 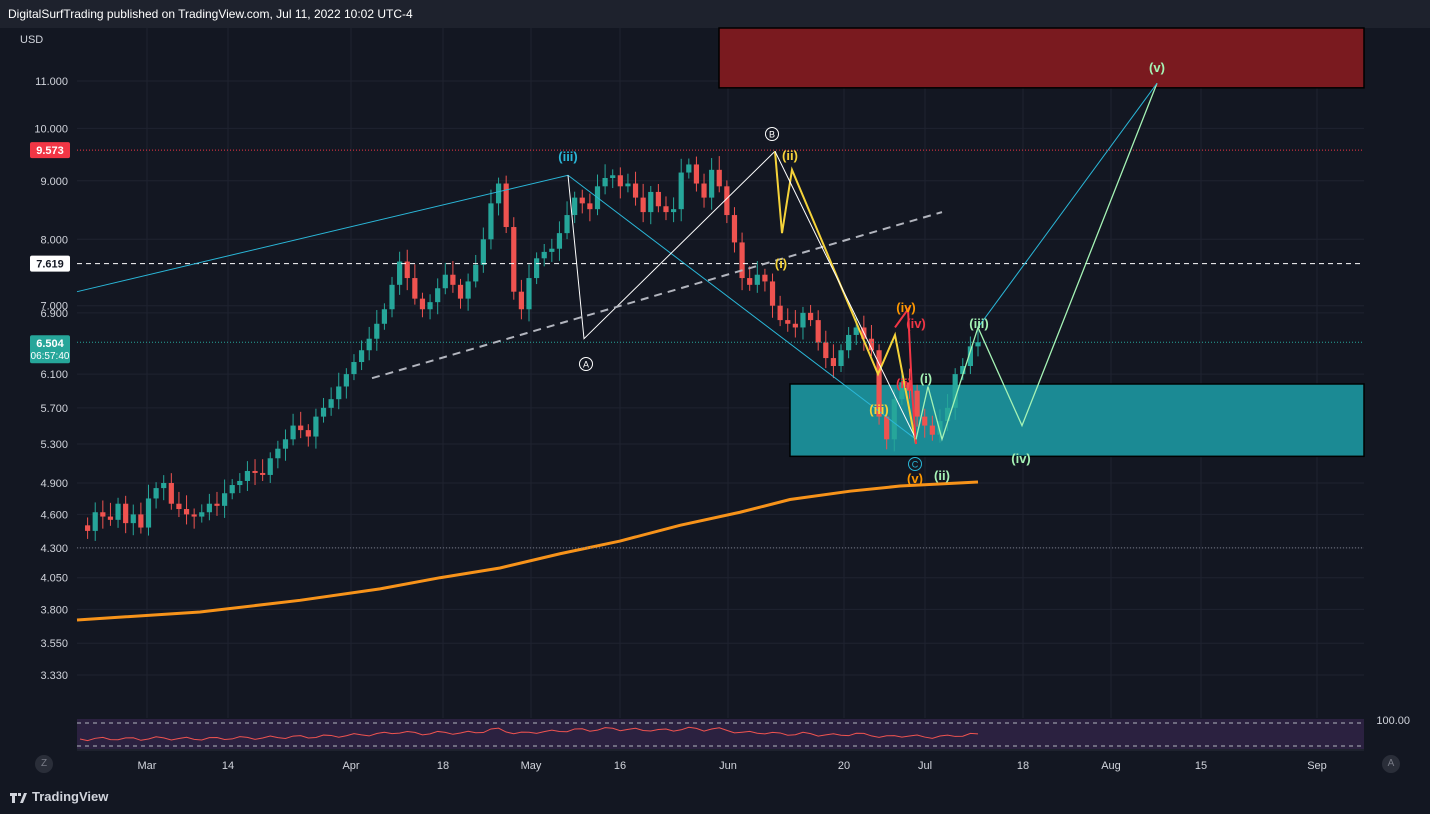 I want to click on price-marker-value: 9.573, so click(x=50, y=151).